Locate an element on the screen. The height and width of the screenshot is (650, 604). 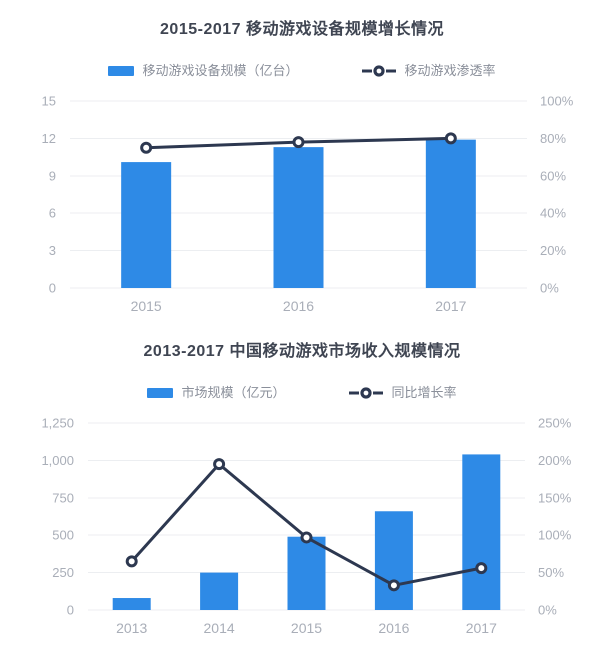
svg-text: 1,000 is located at coordinates (57, 460).